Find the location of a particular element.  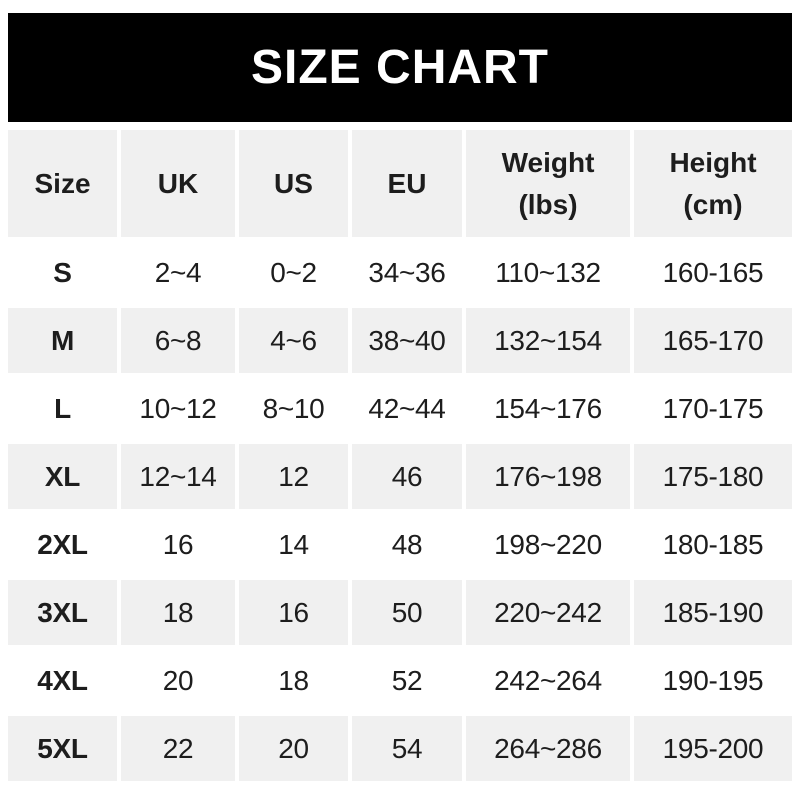

cell-5xl-uk: 22 is located at coordinates (178, 748).